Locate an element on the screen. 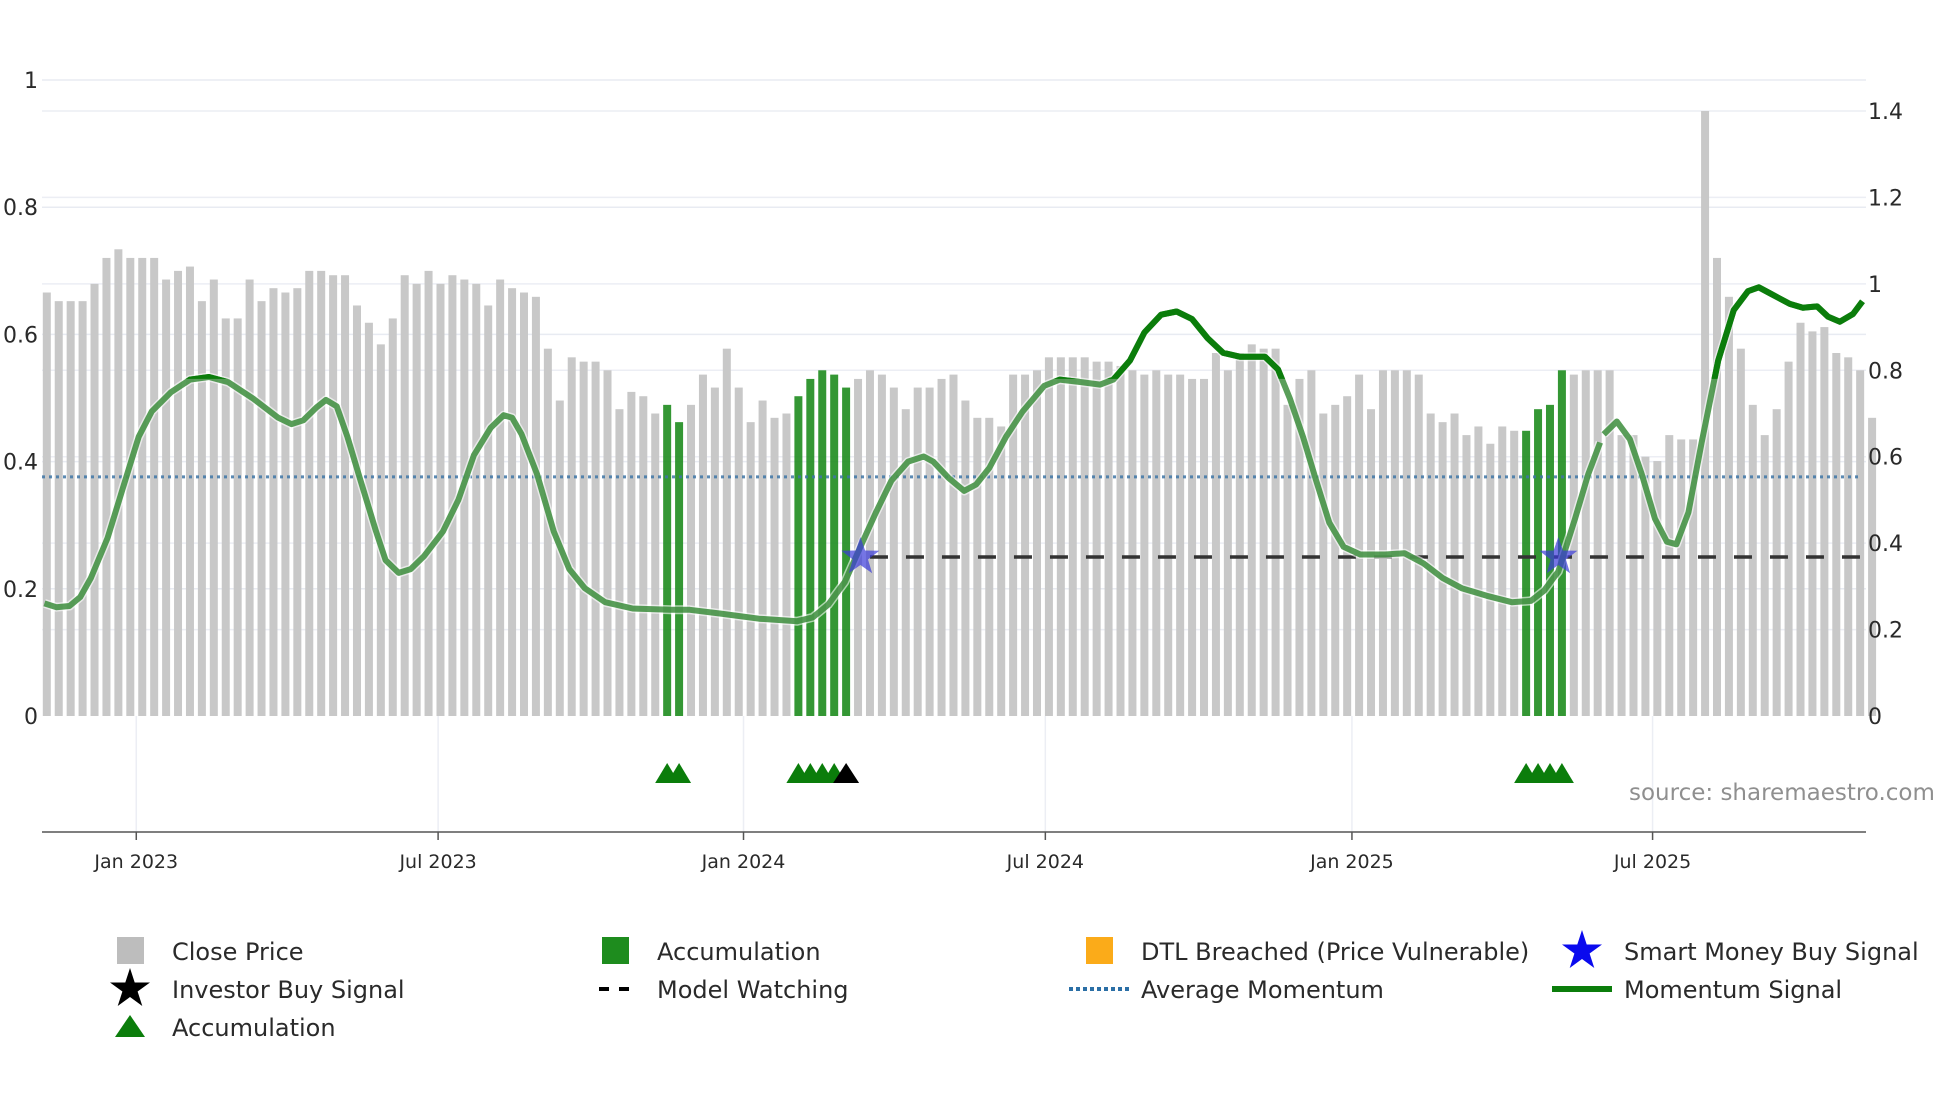 The height and width of the screenshot is (1106, 1960). right-tick-label: 0 is located at coordinates (1875, 717).